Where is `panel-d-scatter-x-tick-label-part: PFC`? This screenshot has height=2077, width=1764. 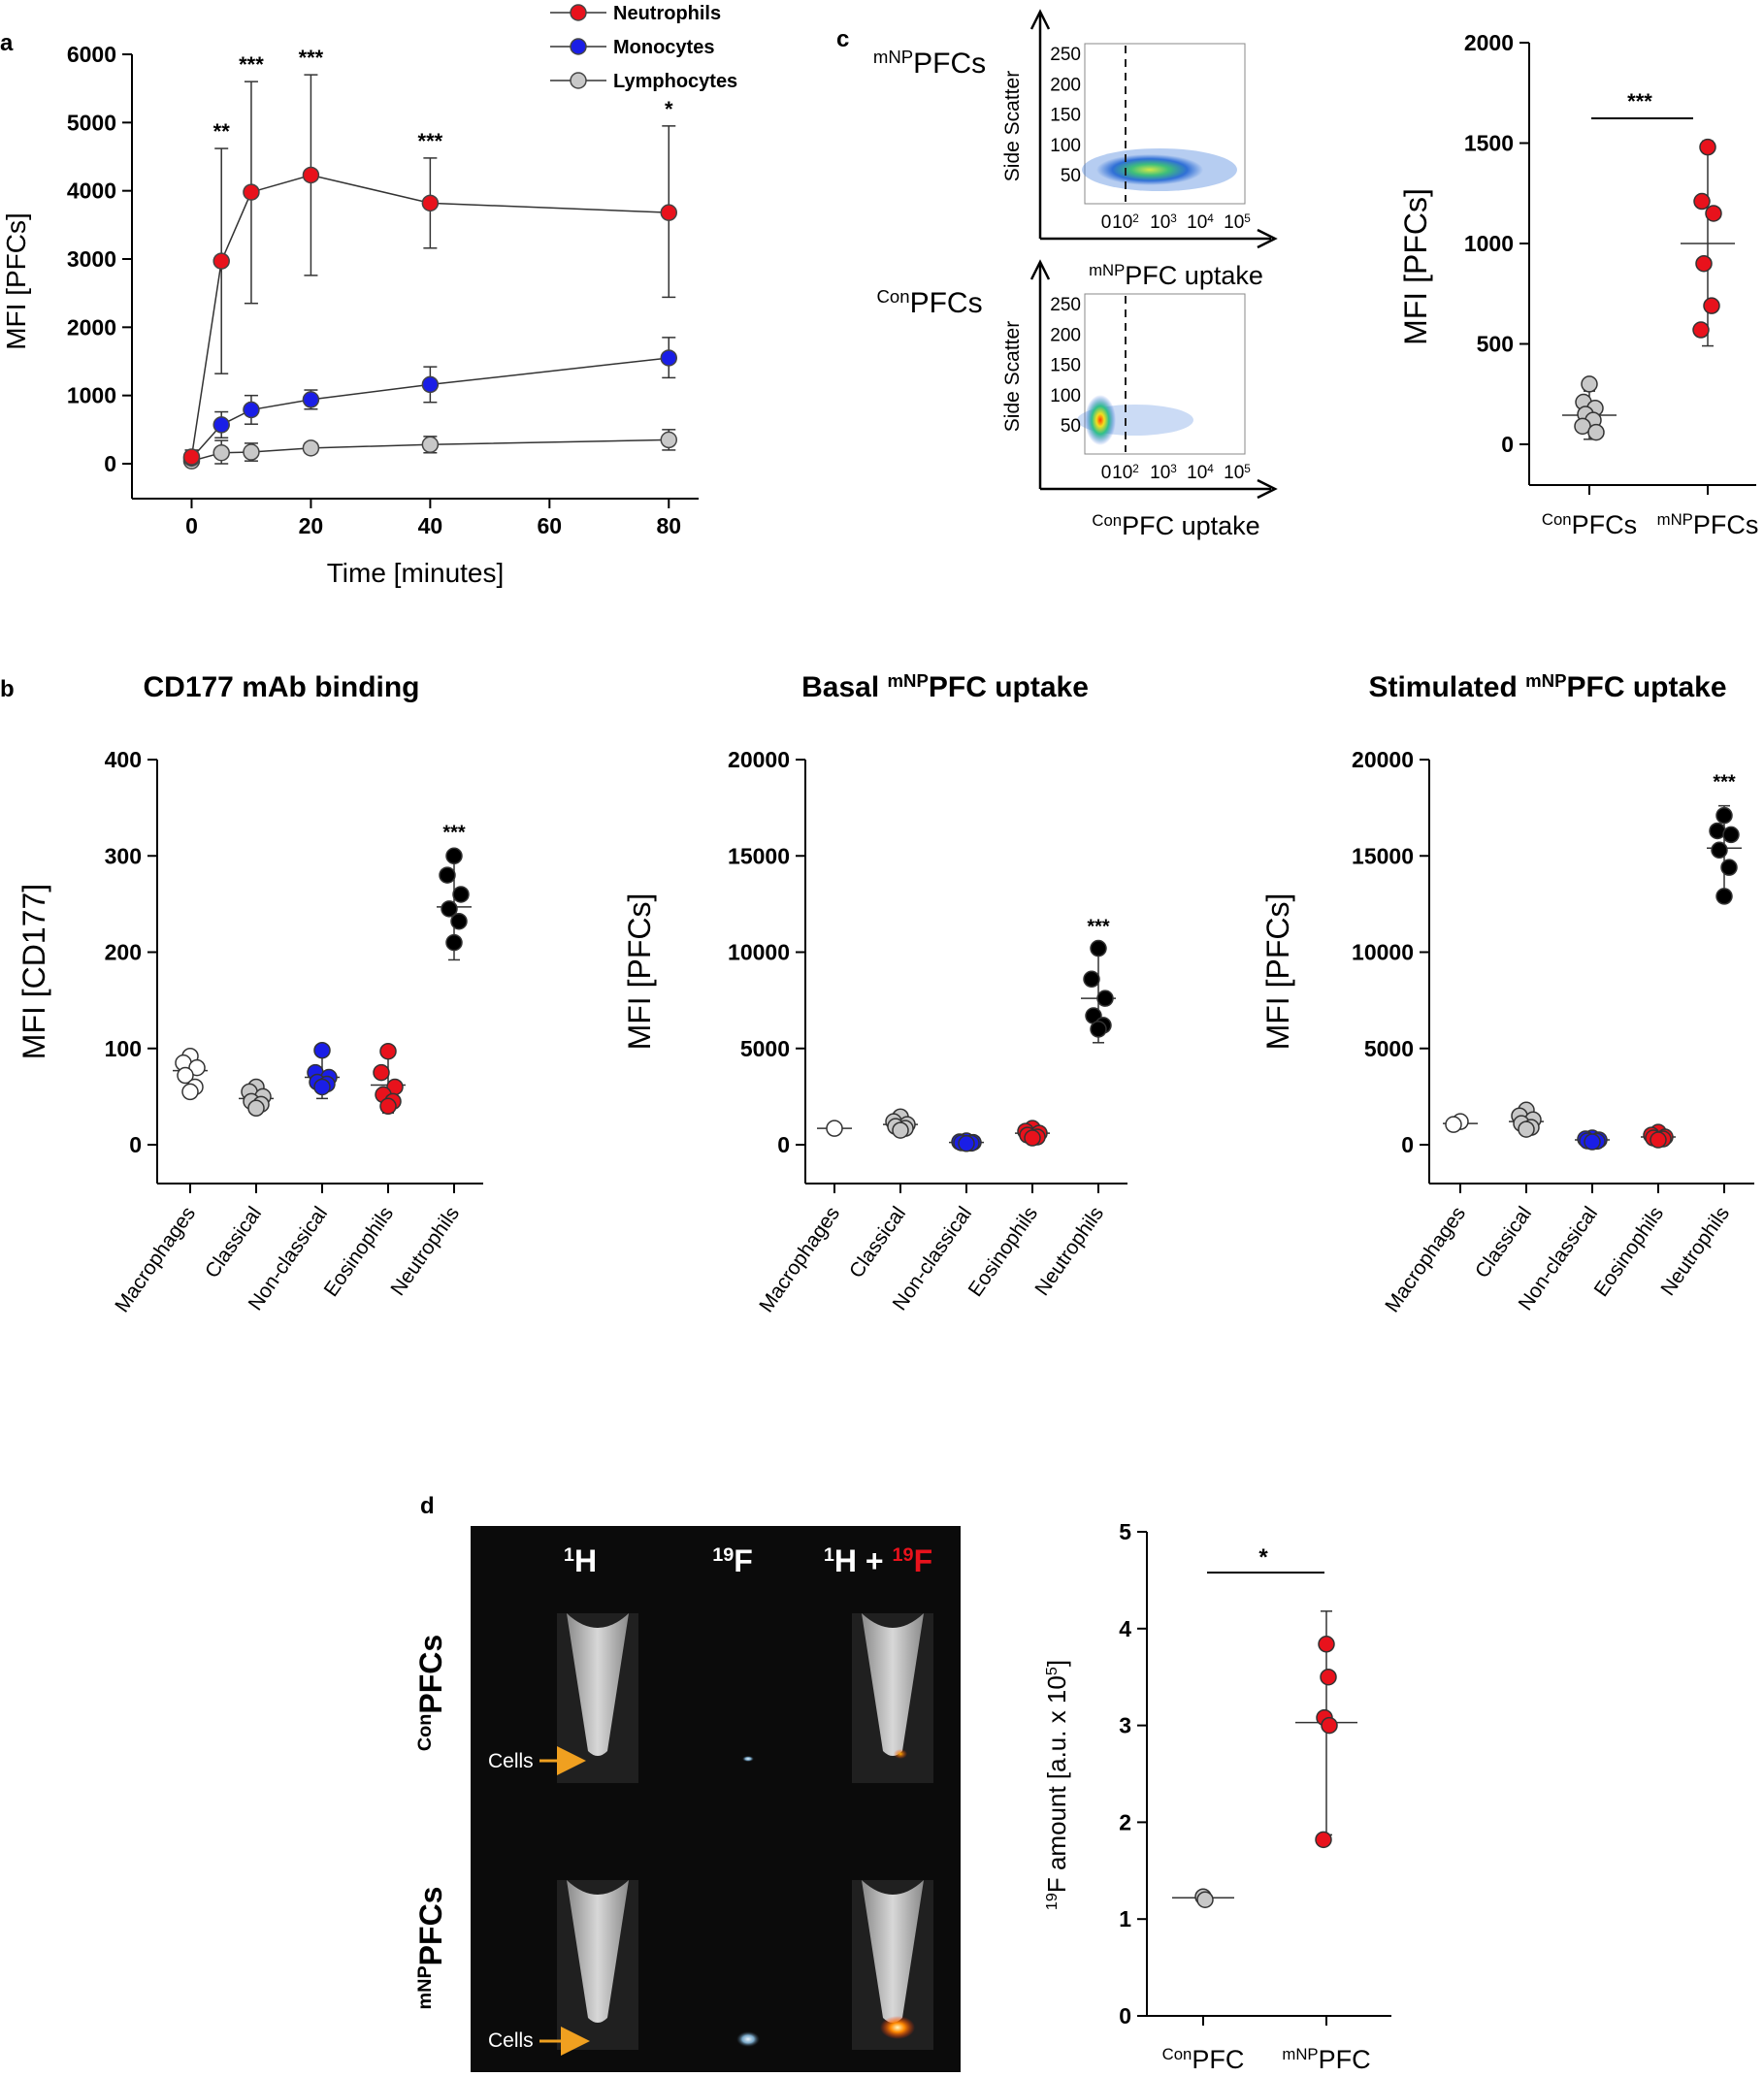
panel-d-scatter-x-tick-label-part: PFC is located at coordinates (1218, 2059).